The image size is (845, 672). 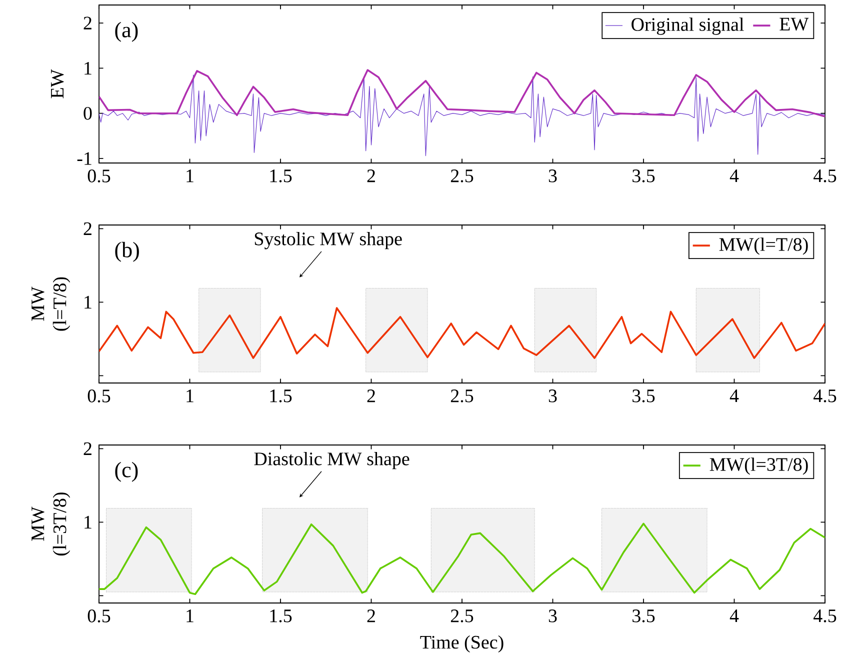 What do you see at coordinates (462, 644) in the screenshot?
I see `x-axis-title: Time (Sec)` at bounding box center [462, 644].